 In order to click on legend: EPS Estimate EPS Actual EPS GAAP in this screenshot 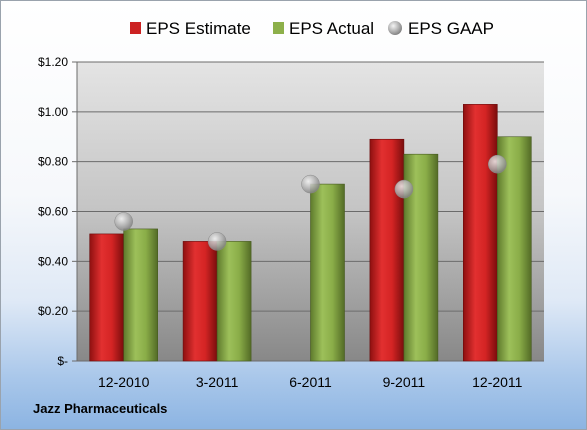, I will do `click(312, 28)`.